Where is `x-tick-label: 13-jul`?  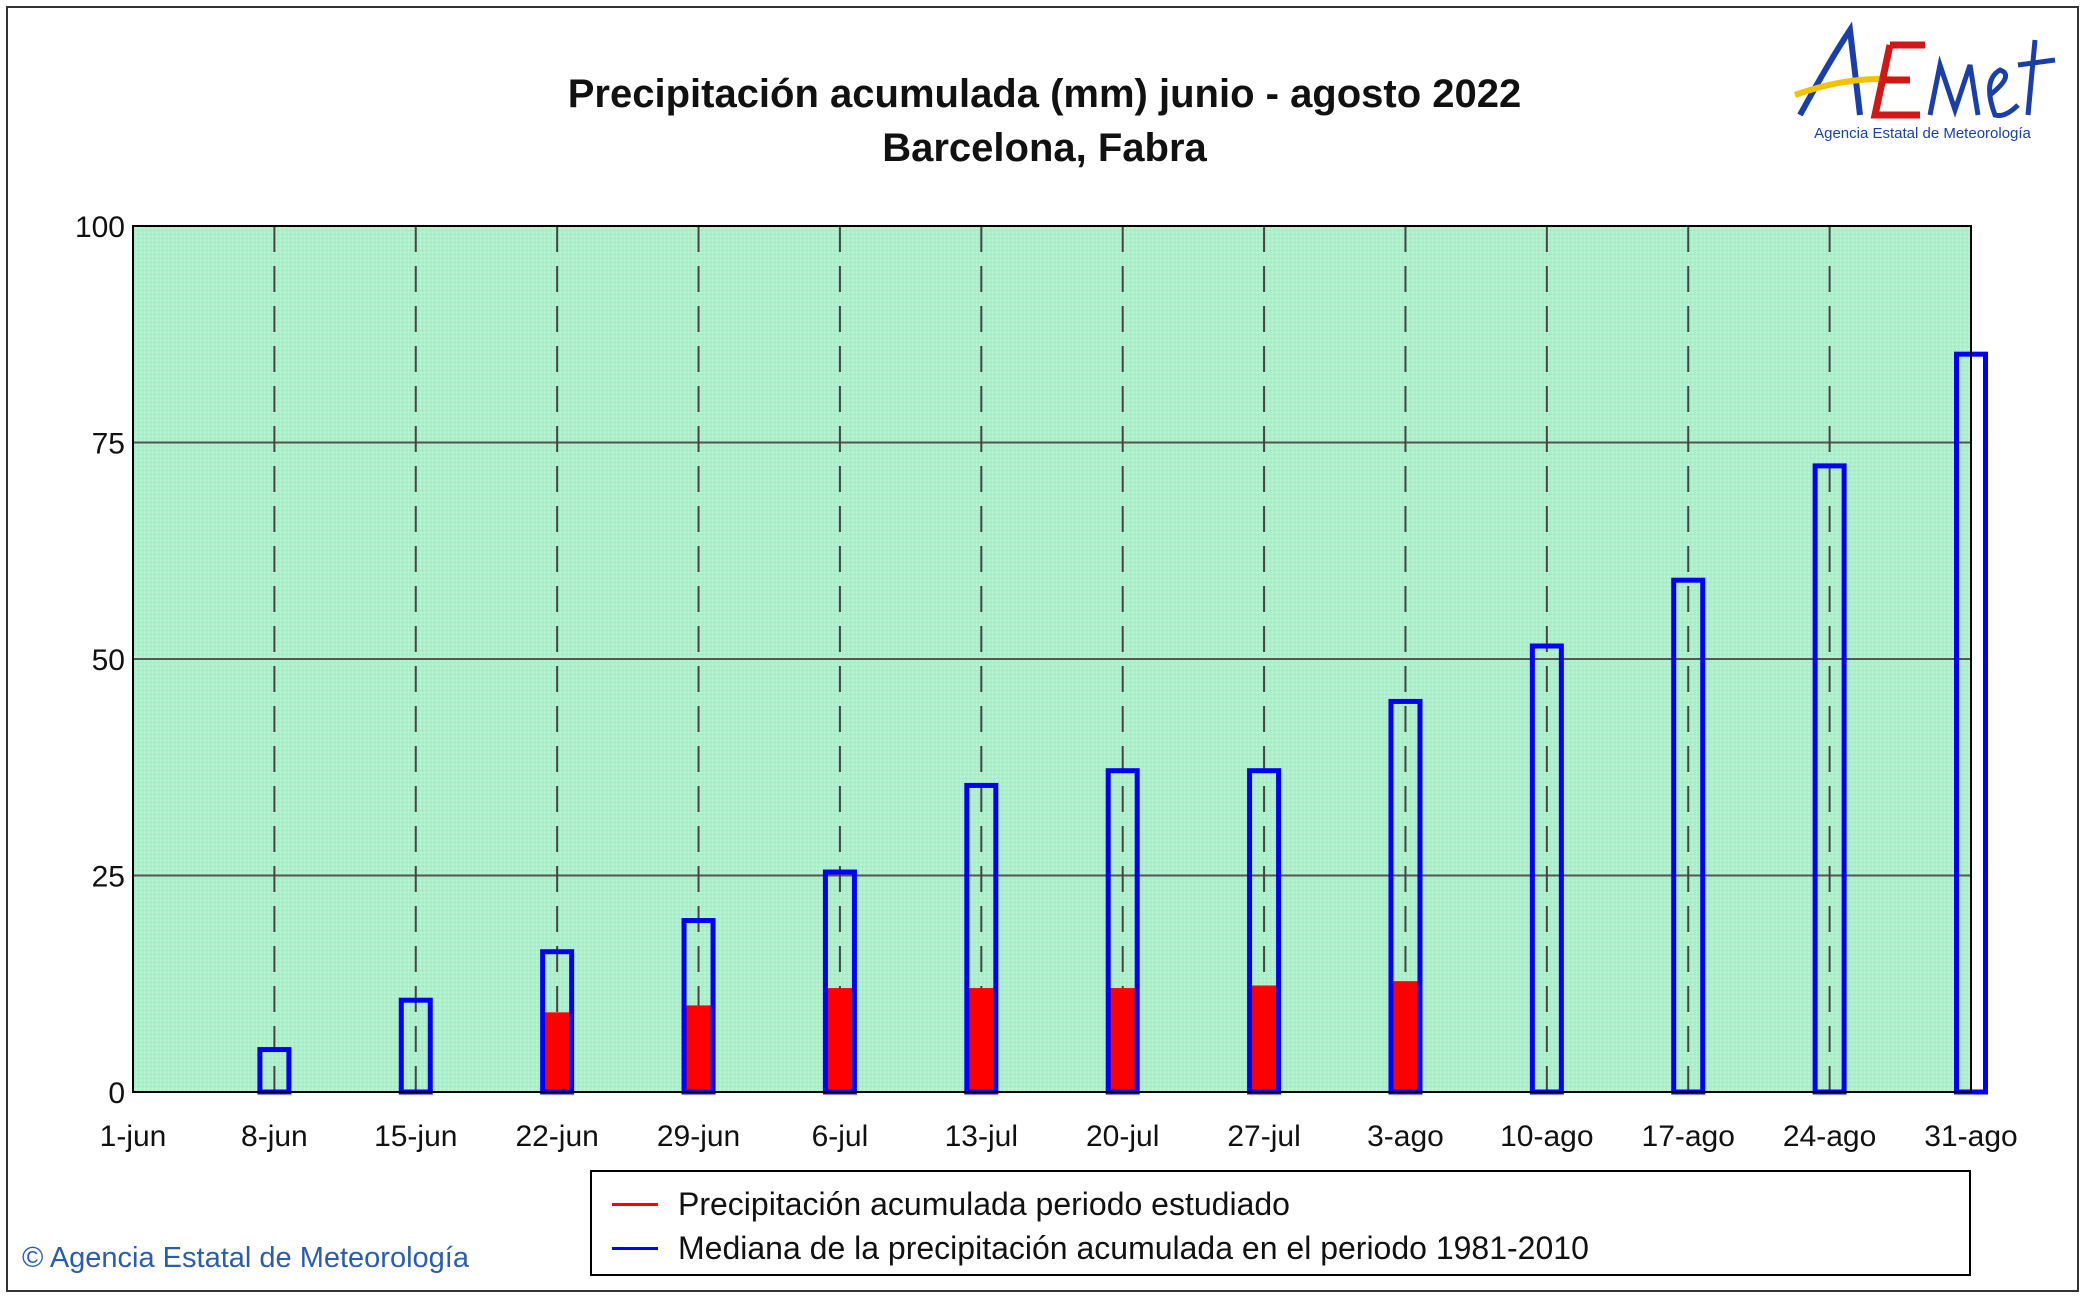 x-tick-label: 13-jul is located at coordinates (981, 1136).